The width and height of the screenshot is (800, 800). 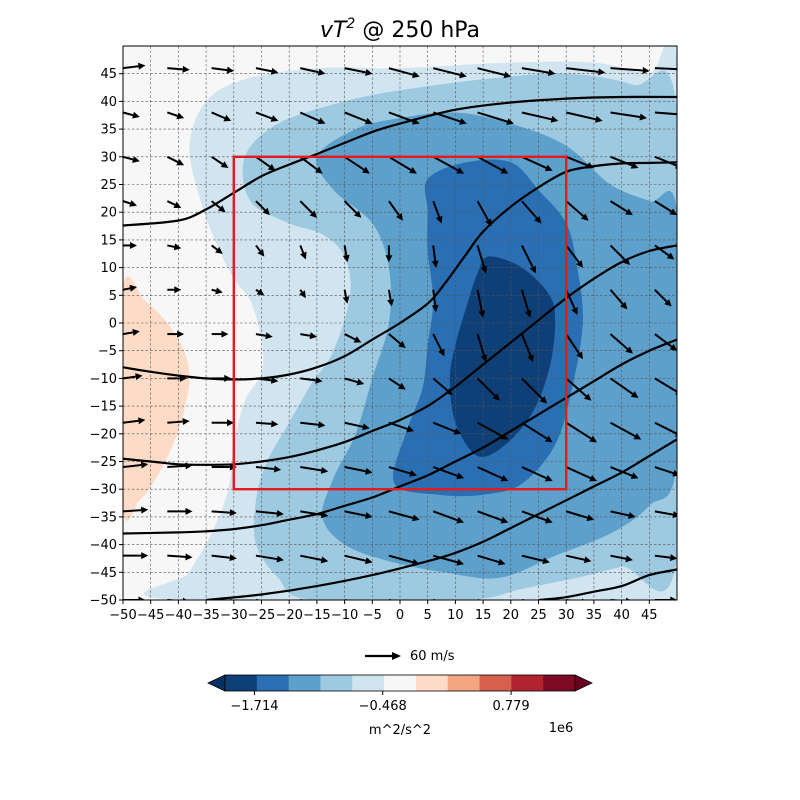 What do you see at coordinates (417, 30) in the screenshot?
I see `title-rest: @ 250 hPa` at bounding box center [417, 30].